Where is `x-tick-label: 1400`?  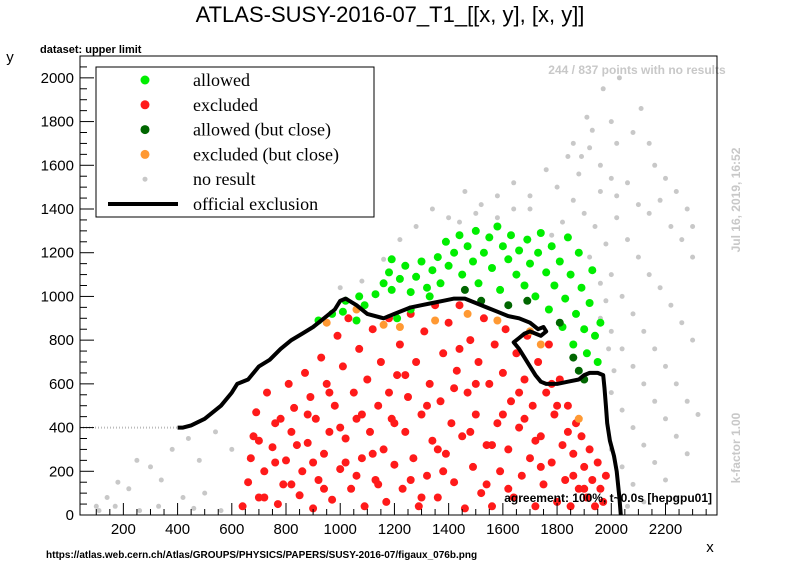 x-tick-label: 1400 is located at coordinates (448, 529).